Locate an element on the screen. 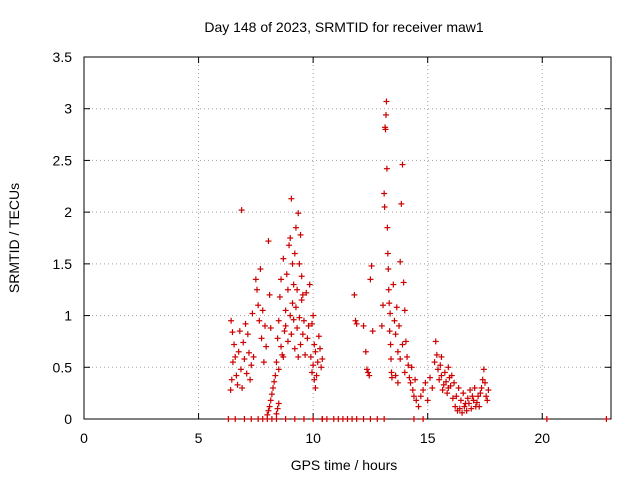  y-tick-label: 3.5 is located at coordinates (63, 57).